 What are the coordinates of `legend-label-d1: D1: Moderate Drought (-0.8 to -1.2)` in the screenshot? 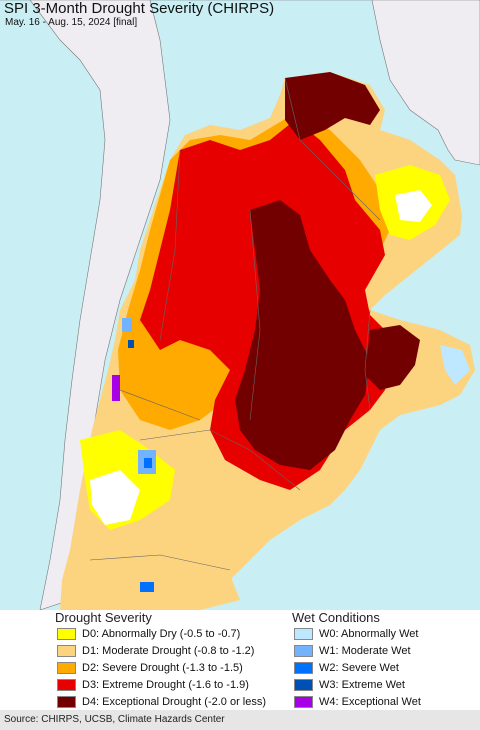 It's located at (168, 651).